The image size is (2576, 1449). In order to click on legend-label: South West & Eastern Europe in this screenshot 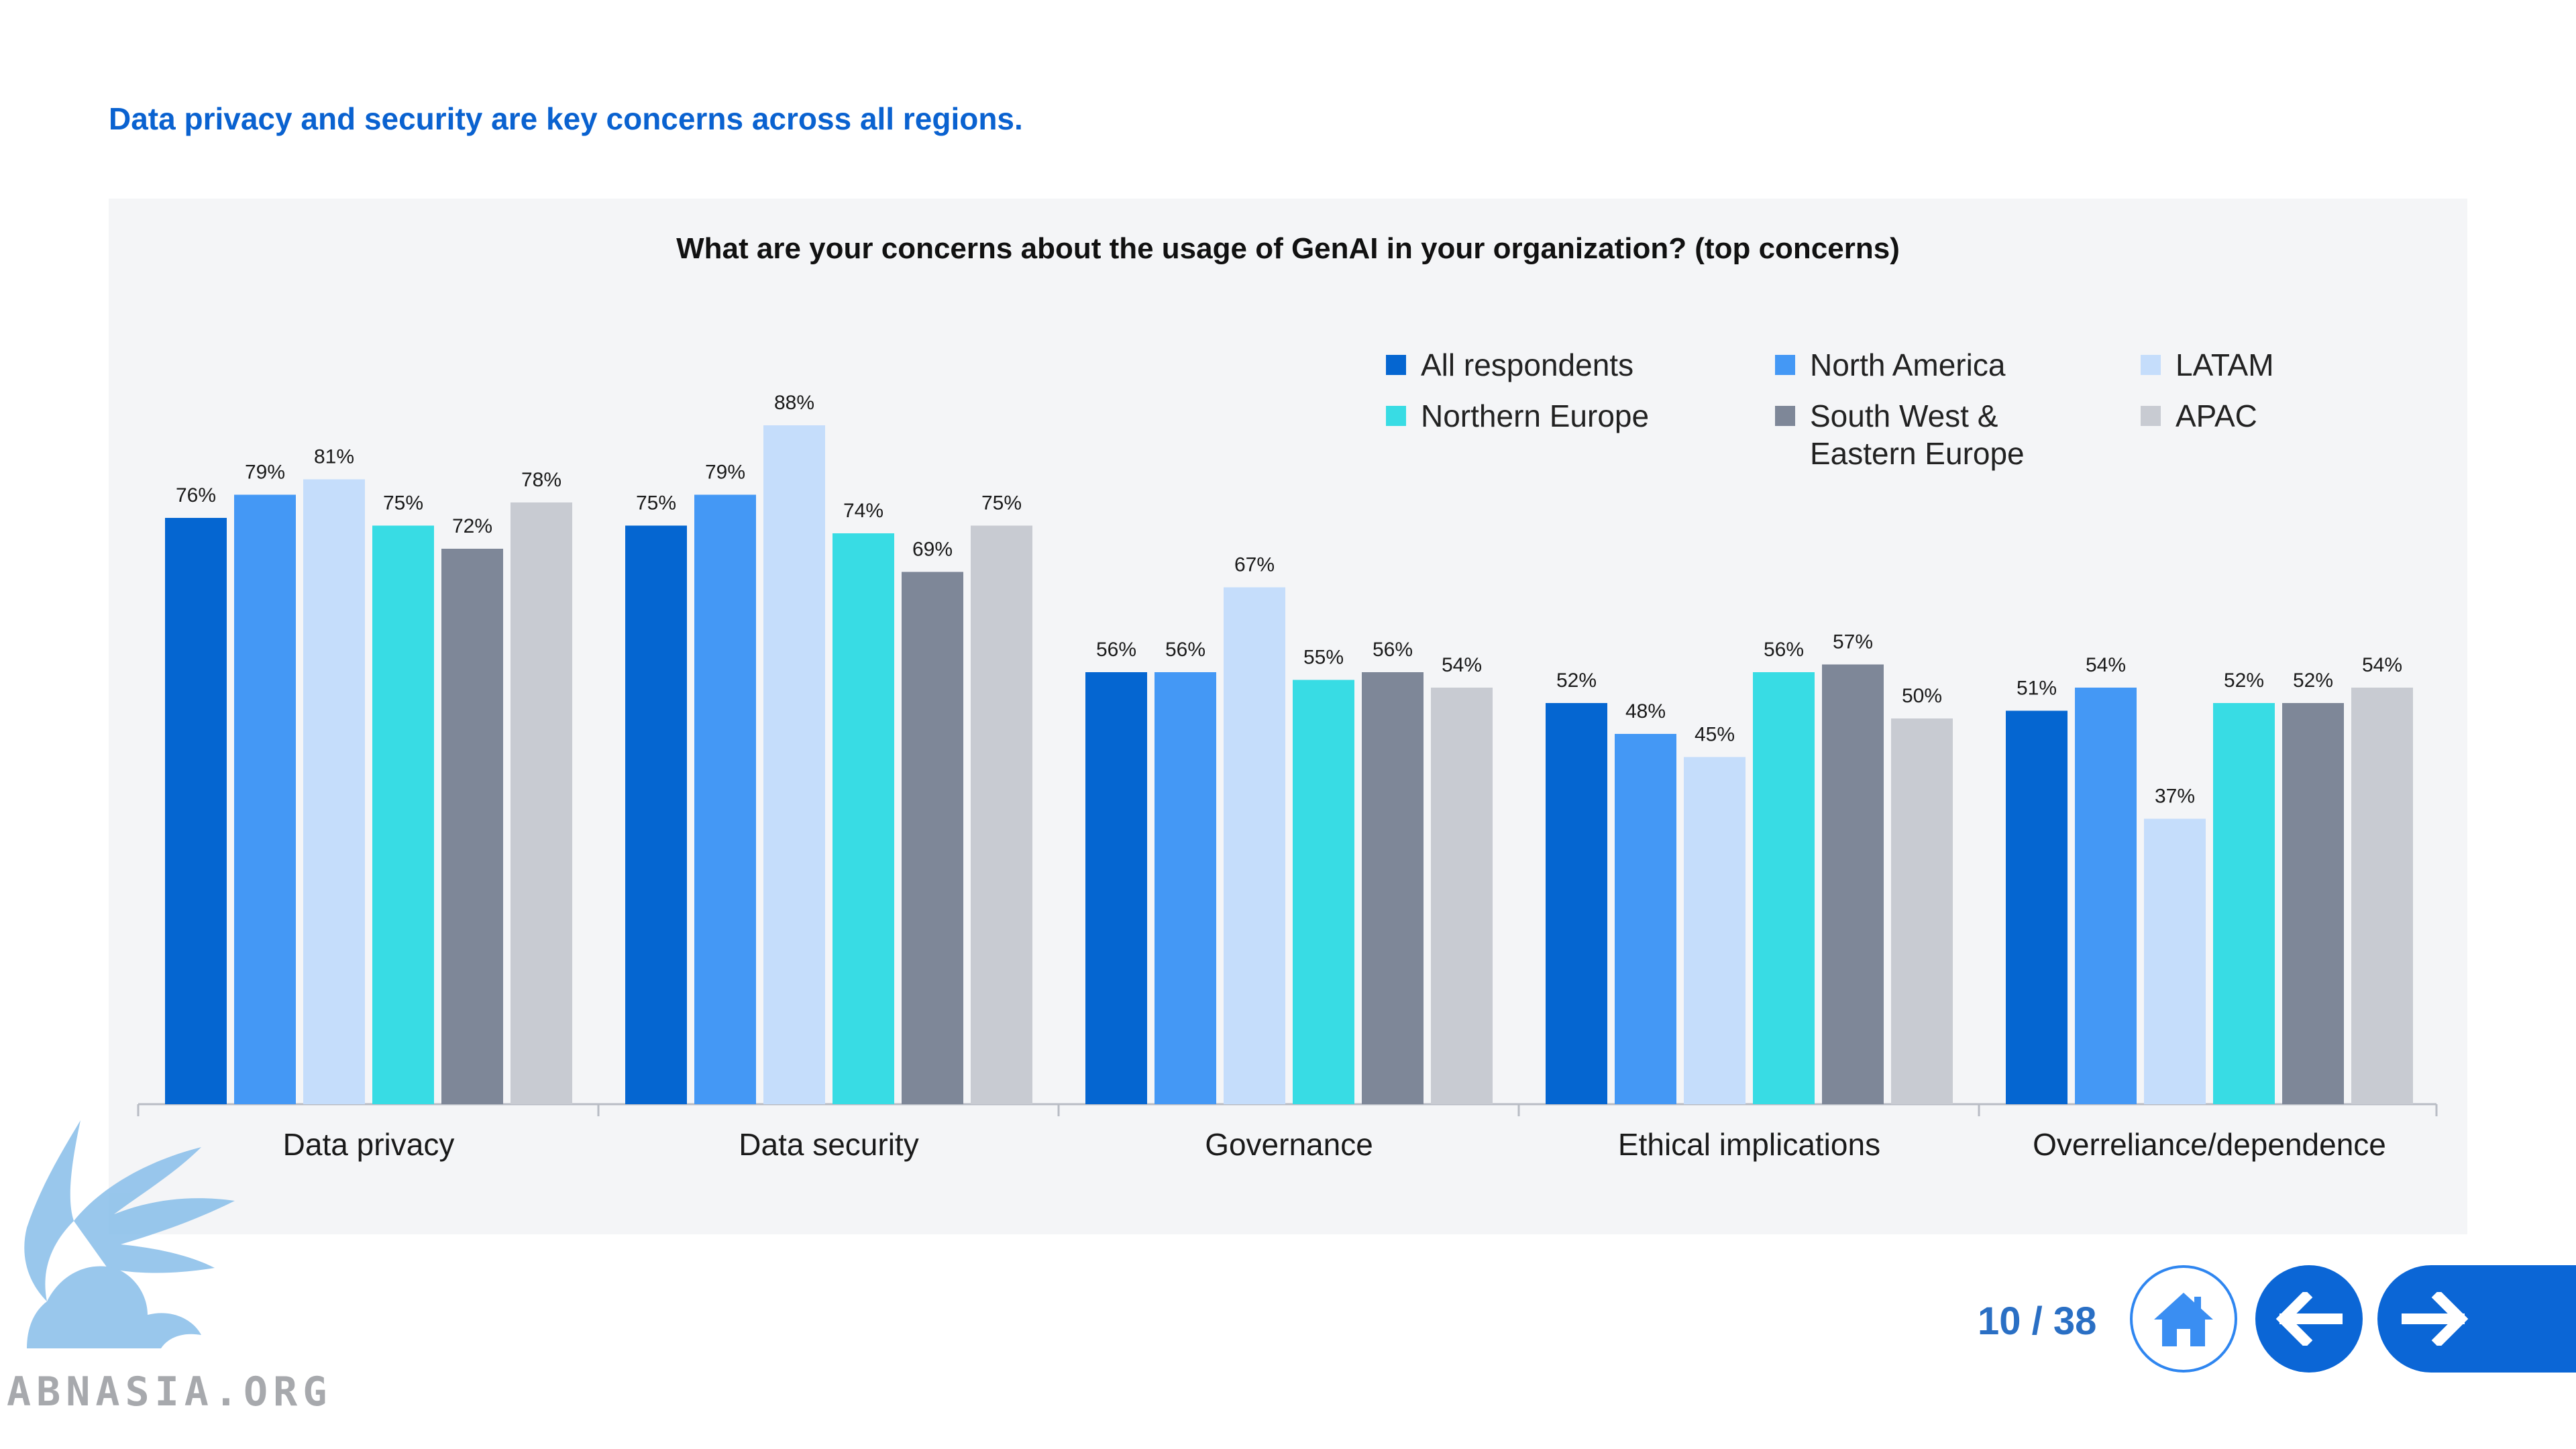, I will do `click(1917, 434)`.